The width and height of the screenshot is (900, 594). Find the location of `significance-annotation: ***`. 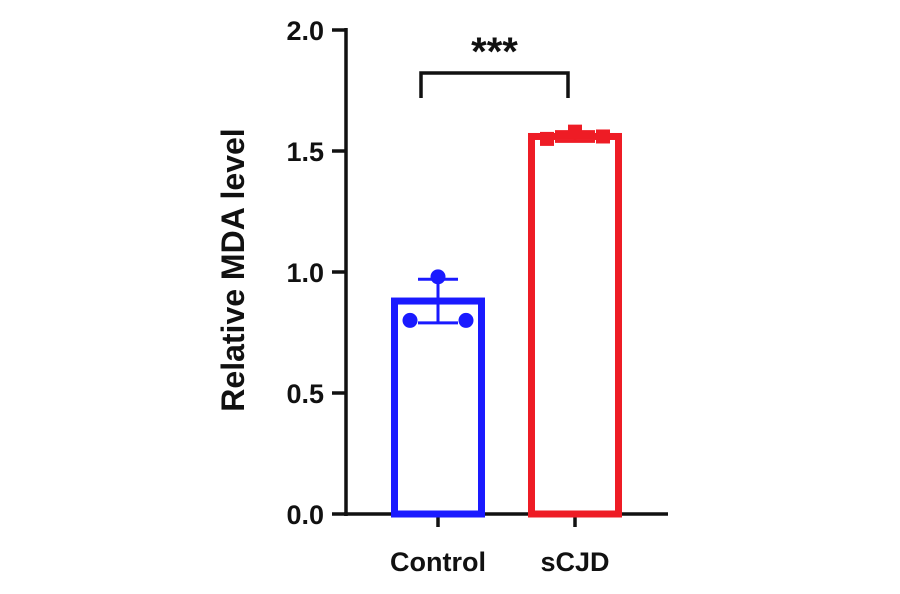

significance-annotation: *** is located at coordinates (494, 64).